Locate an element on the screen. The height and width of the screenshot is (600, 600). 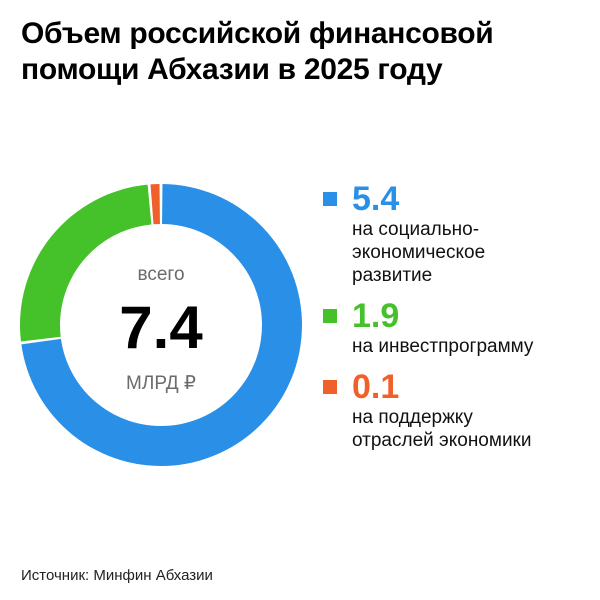
total-caption: всего is located at coordinates (161, 274).